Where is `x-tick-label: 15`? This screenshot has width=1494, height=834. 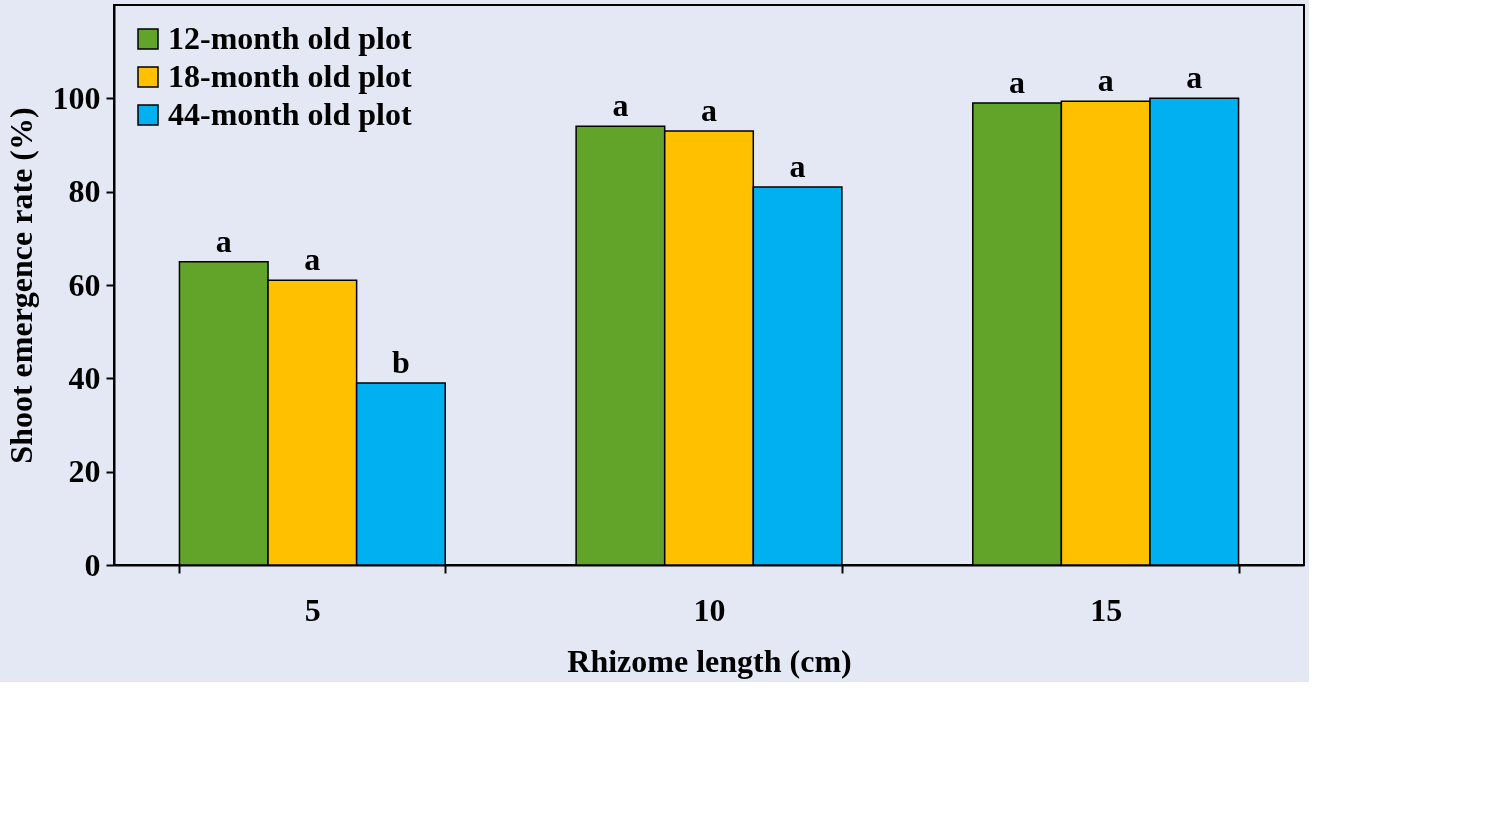
x-tick-label: 15 is located at coordinates (1106, 609).